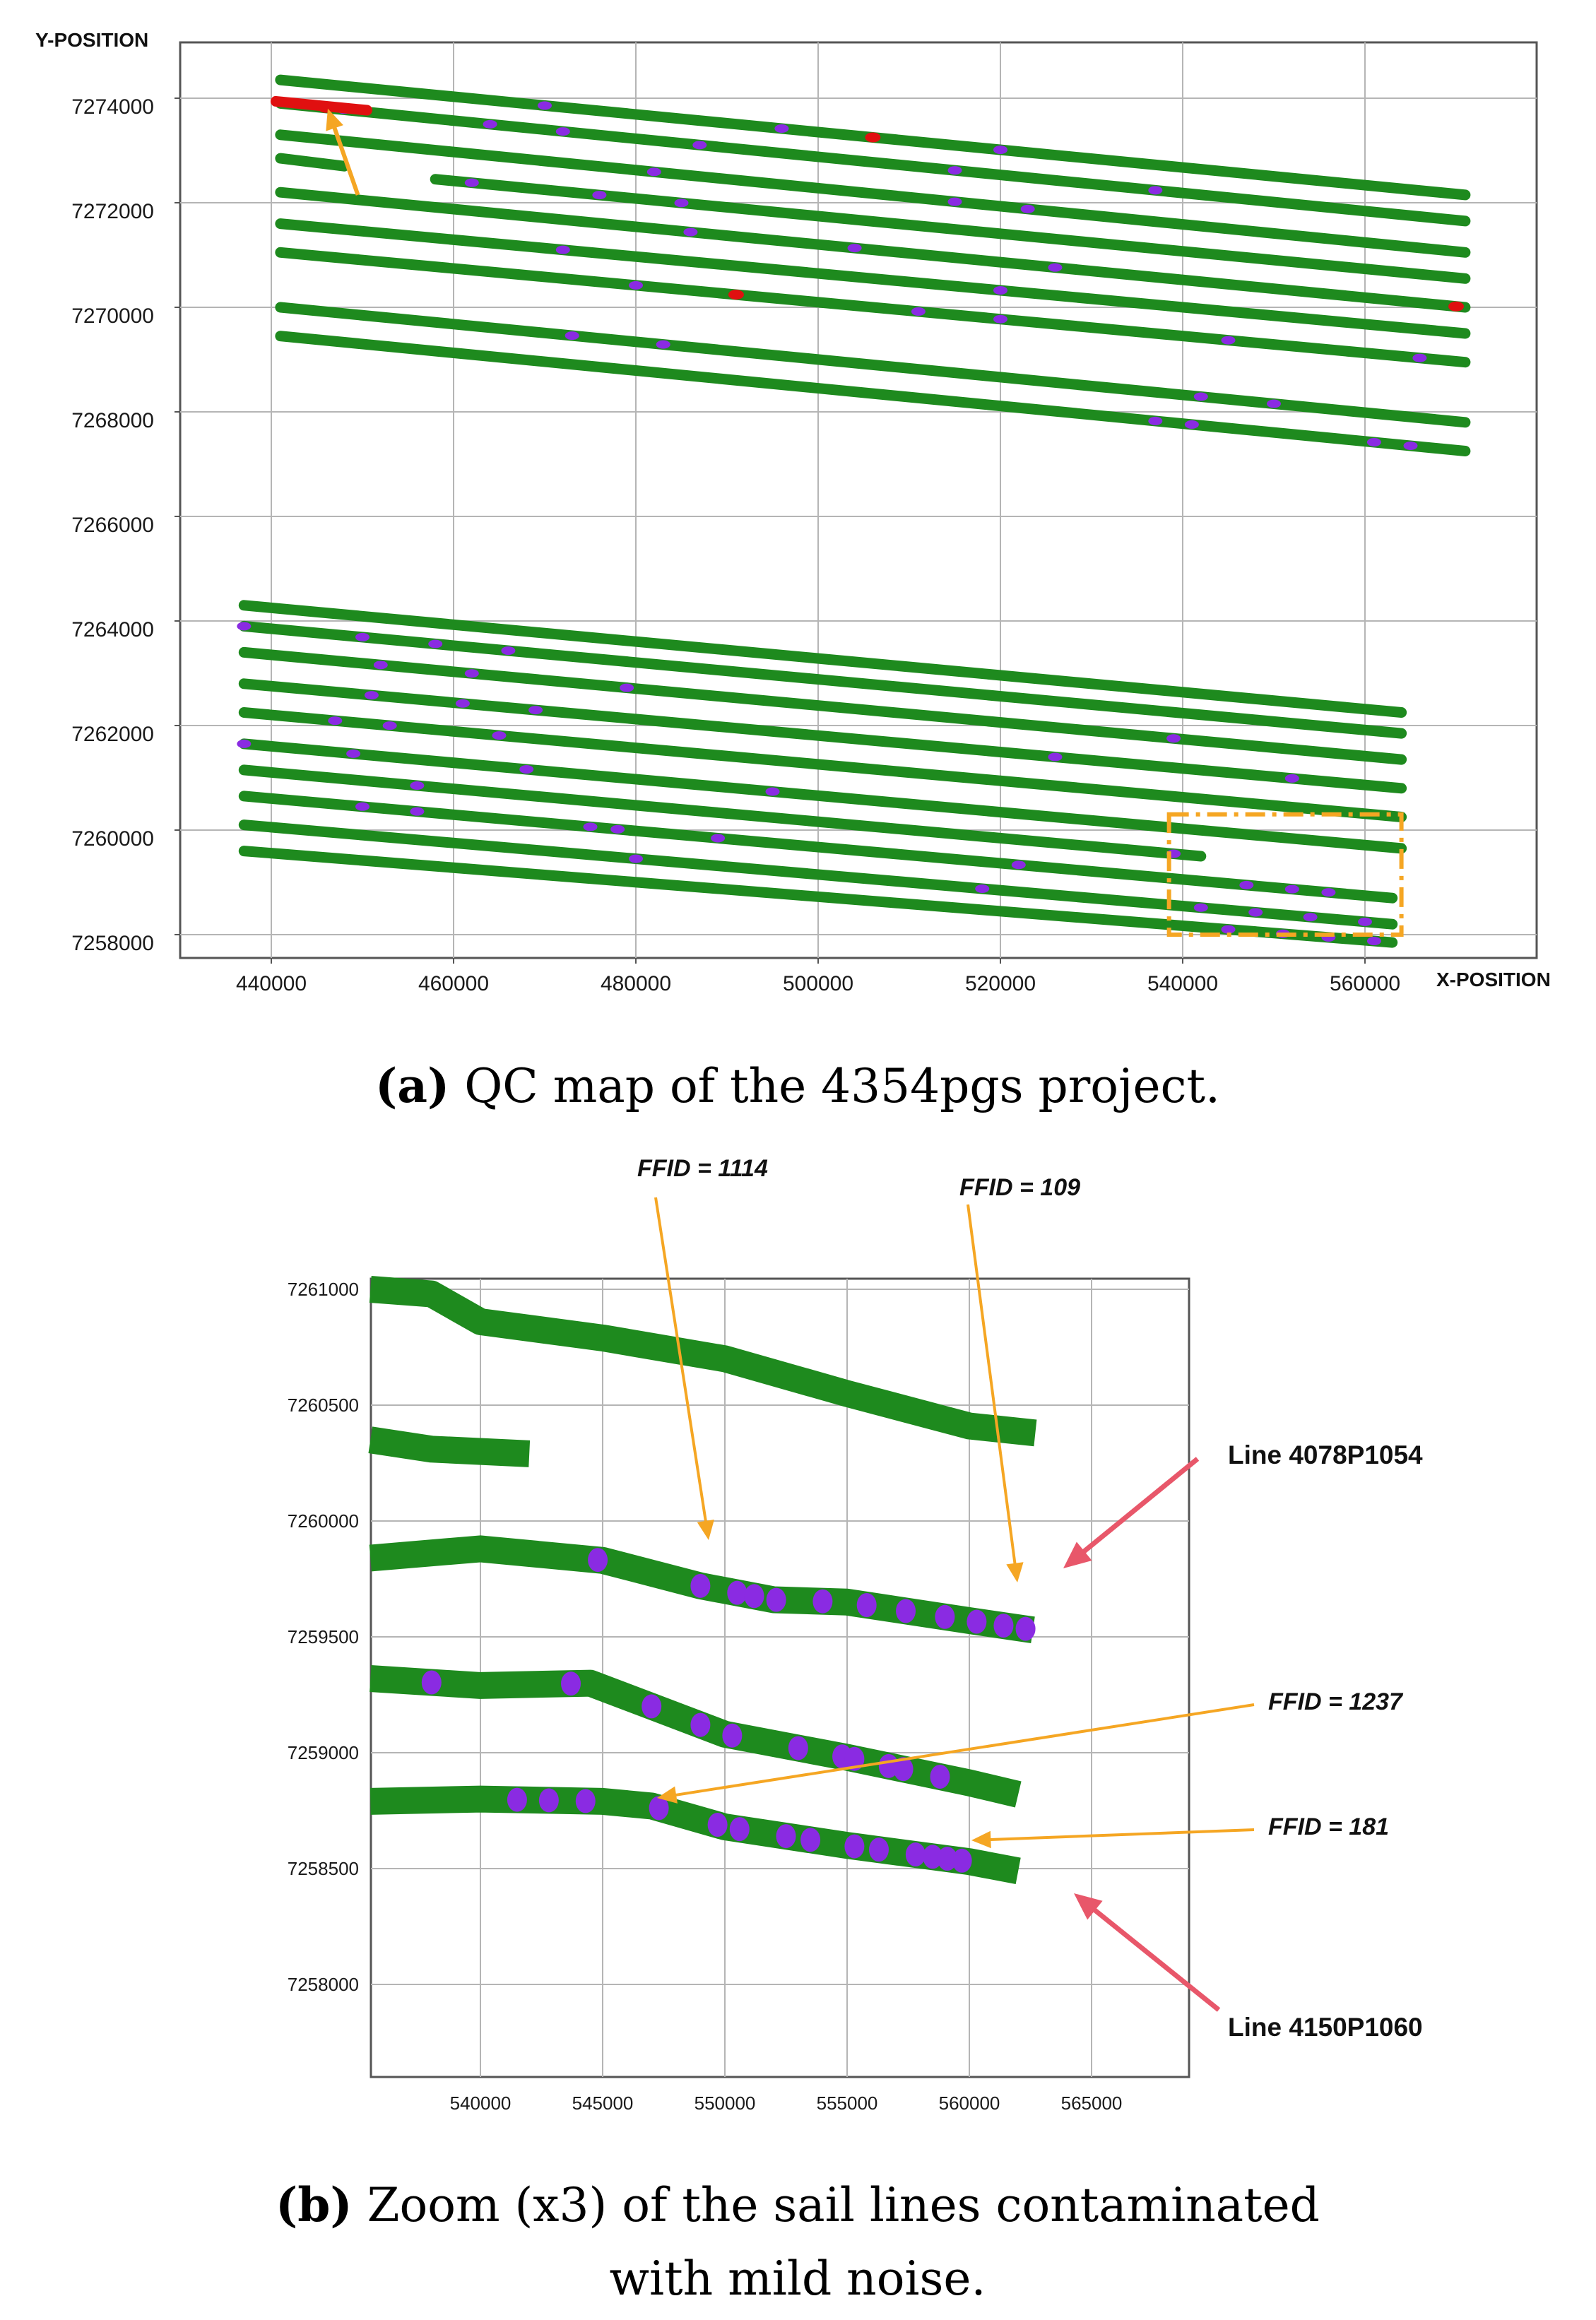 The height and width of the screenshot is (2320, 1596). What do you see at coordinates (113, 735) in the screenshot?
I see `y-tick-label: 7262000` at bounding box center [113, 735].